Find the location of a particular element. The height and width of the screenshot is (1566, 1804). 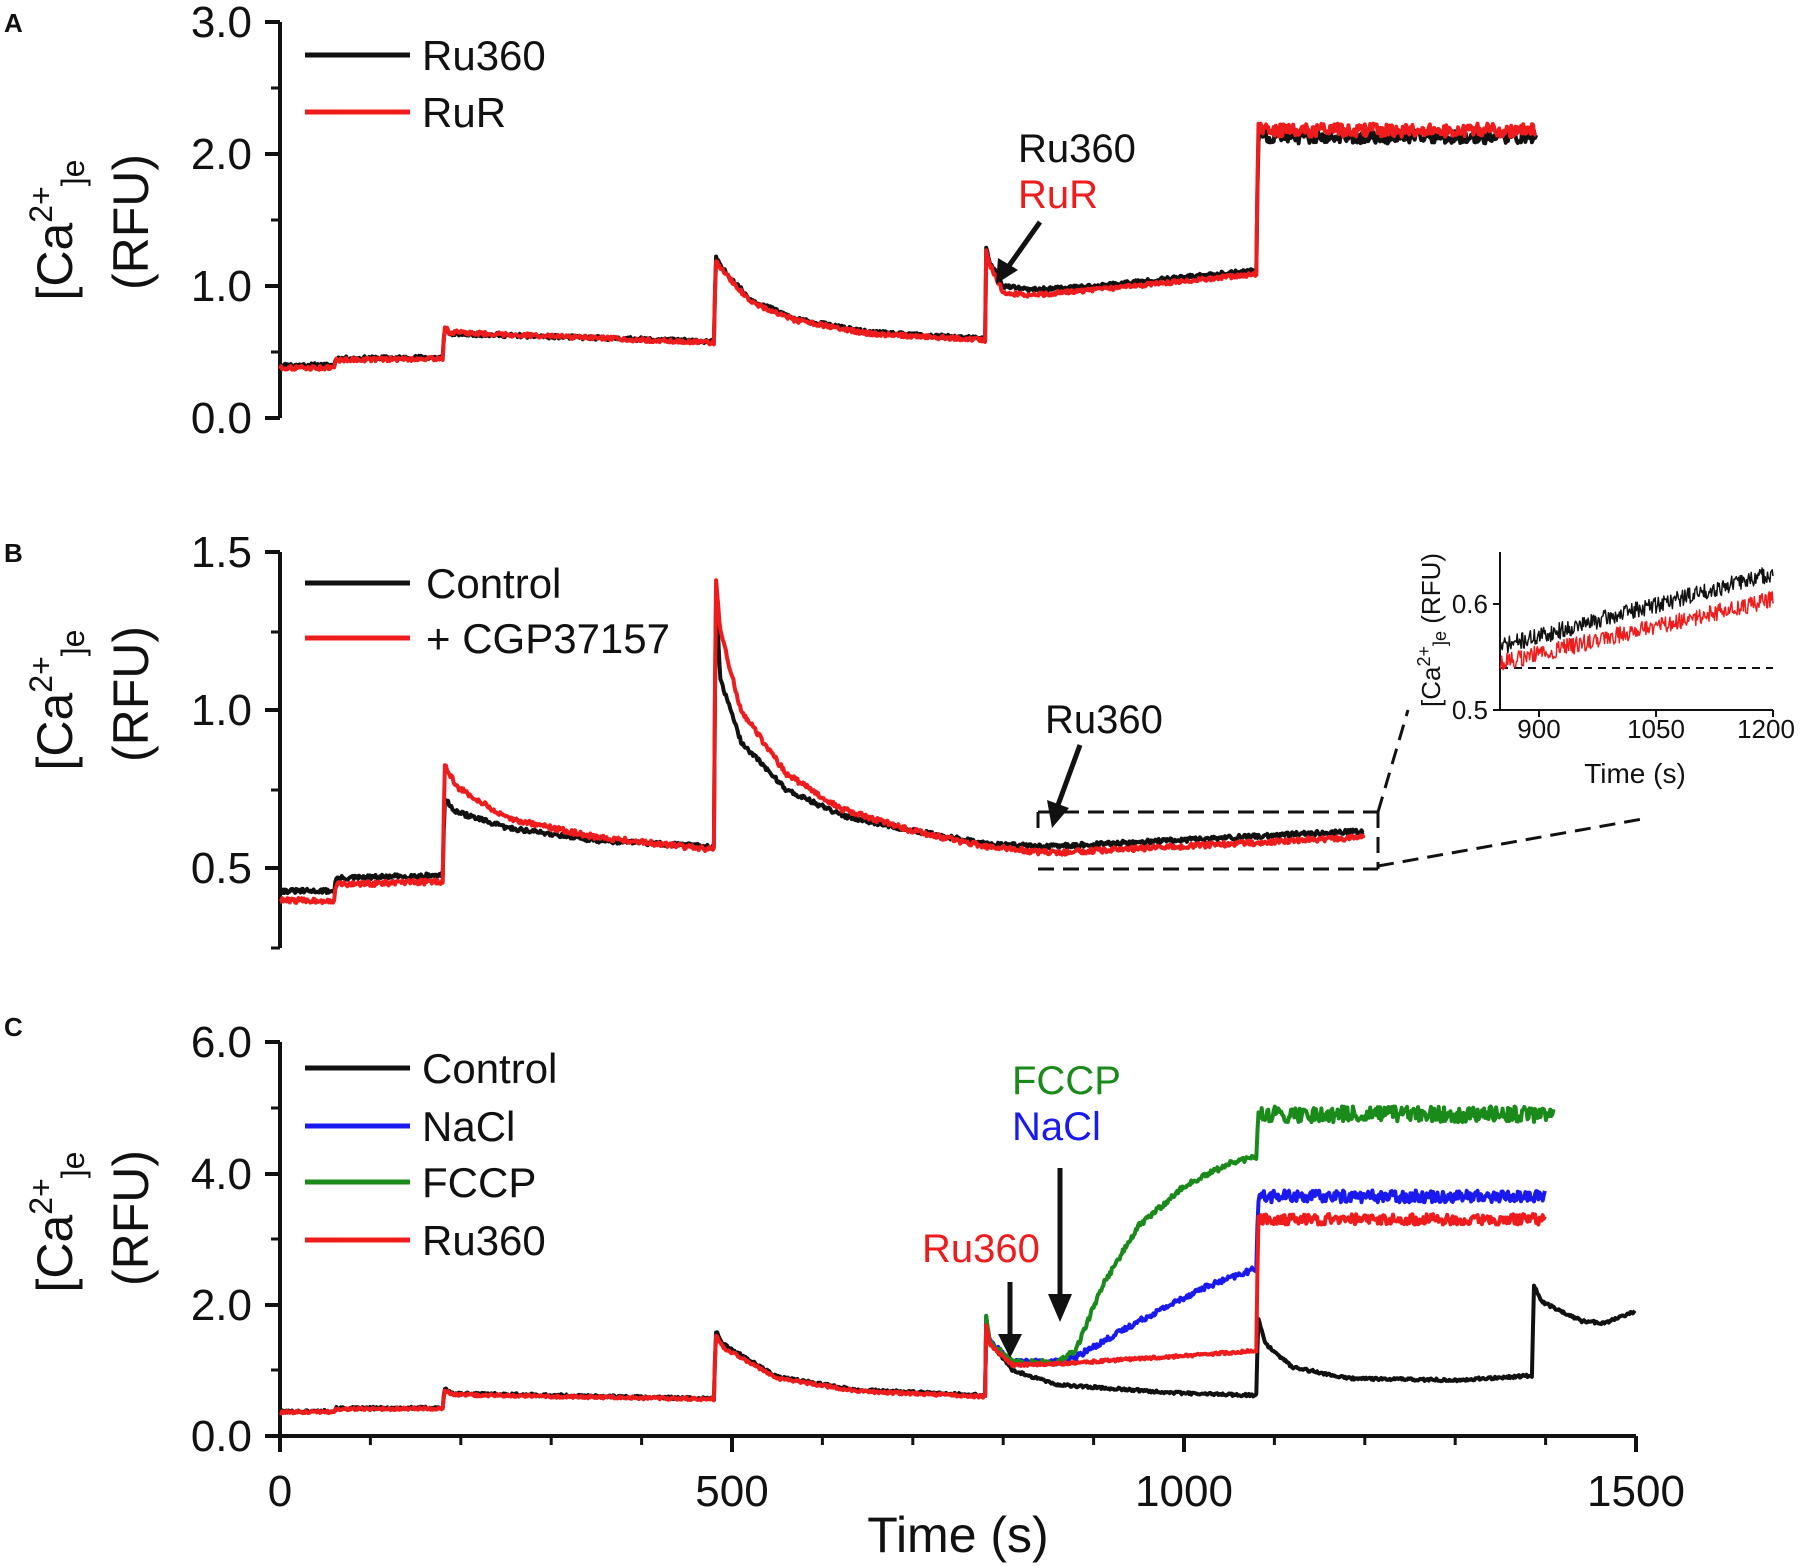

legend-label-cgp: + CGP37157 is located at coordinates (548, 638).